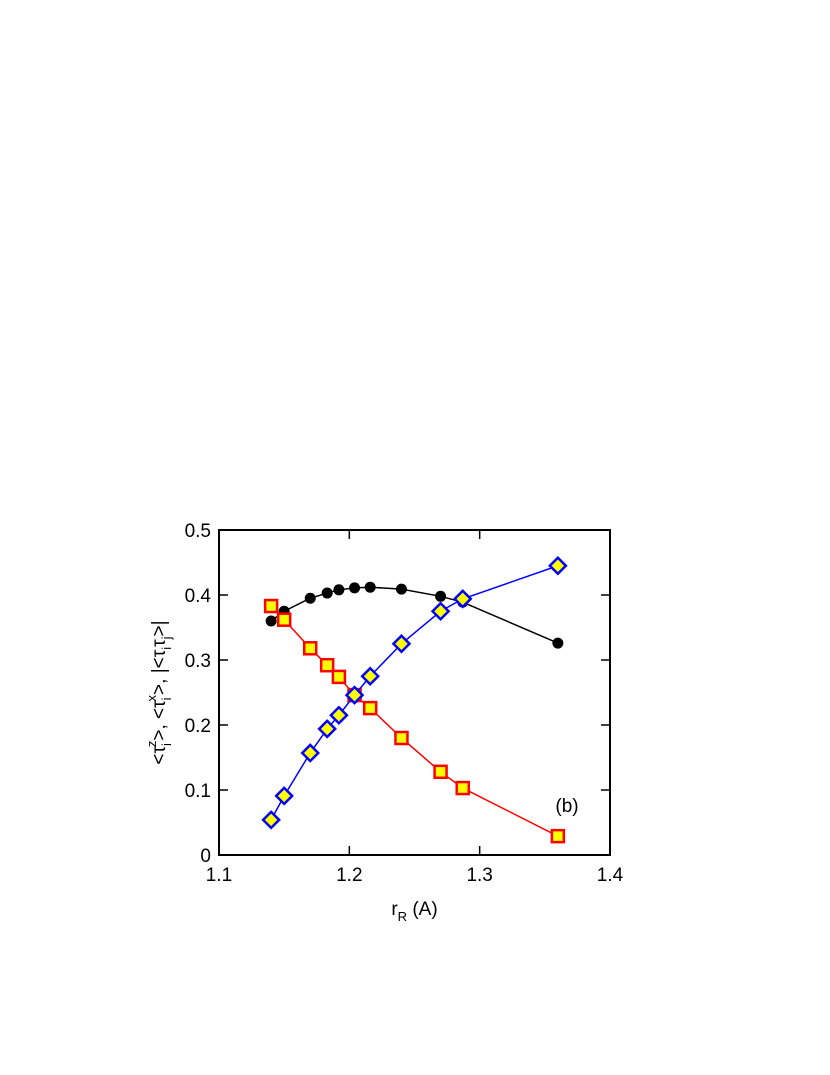 The width and height of the screenshot is (830, 1075). What do you see at coordinates (394, 909) in the screenshot?
I see `x-axis-label-part: r` at bounding box center [394, 909].